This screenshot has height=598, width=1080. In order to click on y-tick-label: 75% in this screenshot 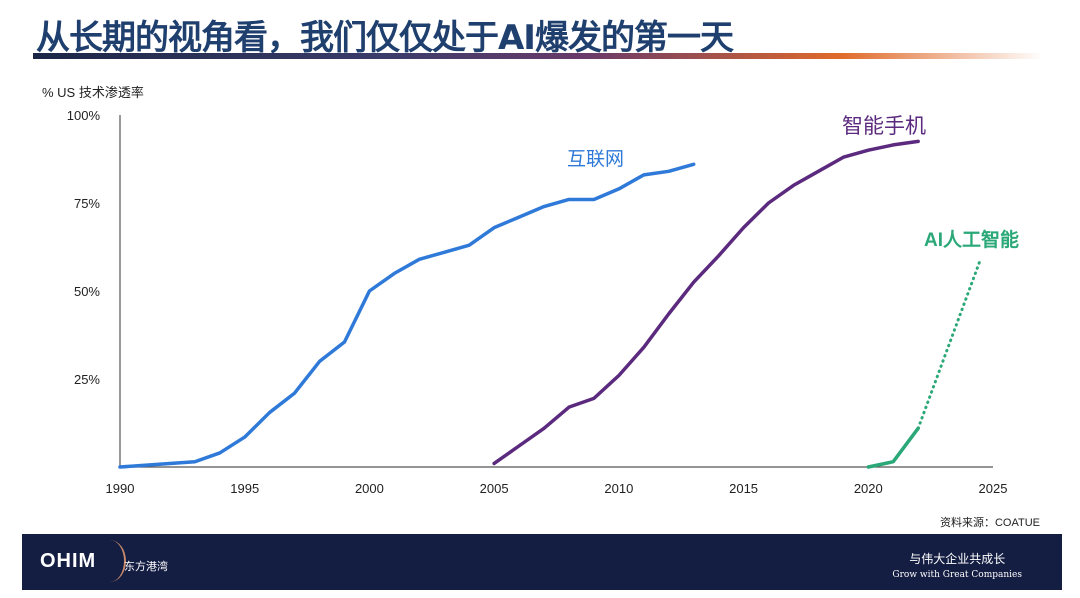, I will do `click(87, 203)`.